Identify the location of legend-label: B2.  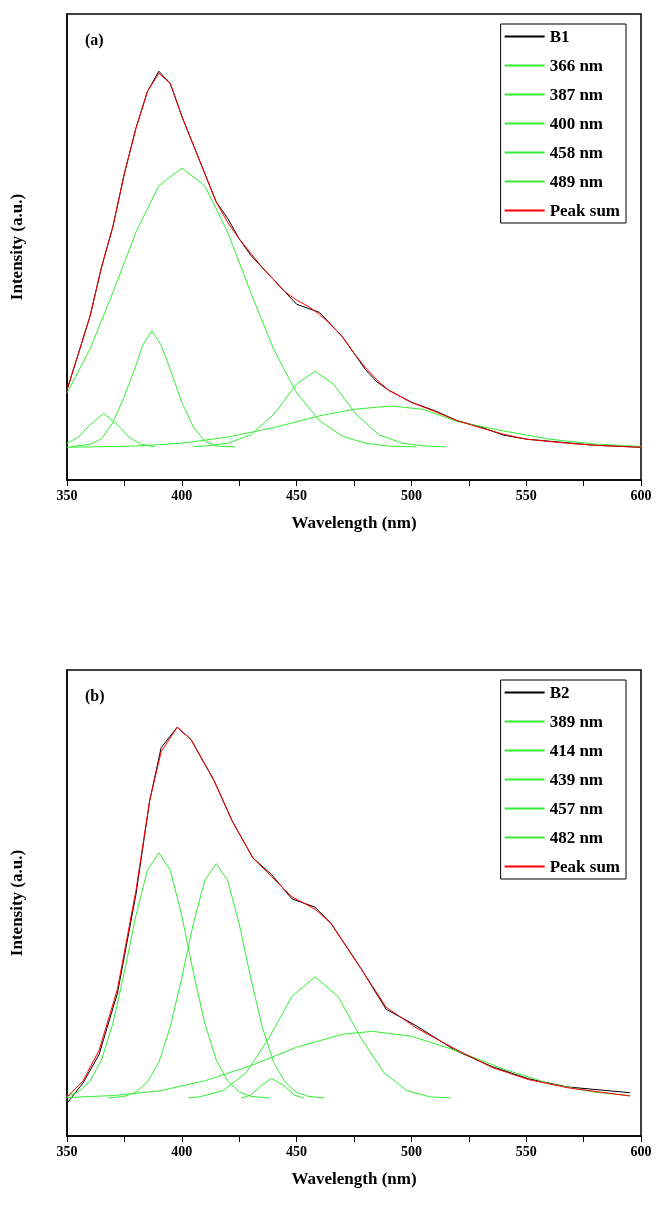
(559, 692).